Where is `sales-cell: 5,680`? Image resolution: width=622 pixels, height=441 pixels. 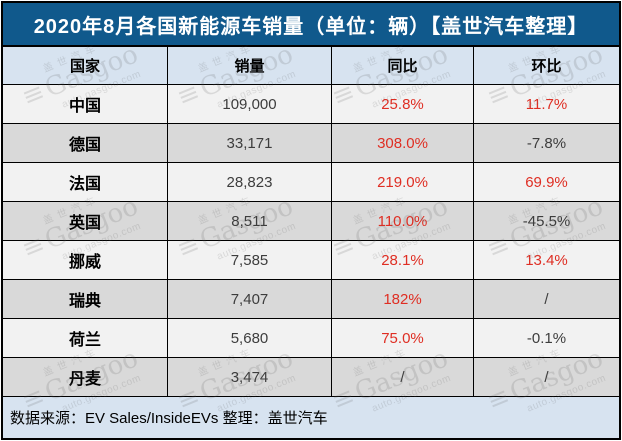 sales-cell: 5,680 is located at coordinates (250, 338).